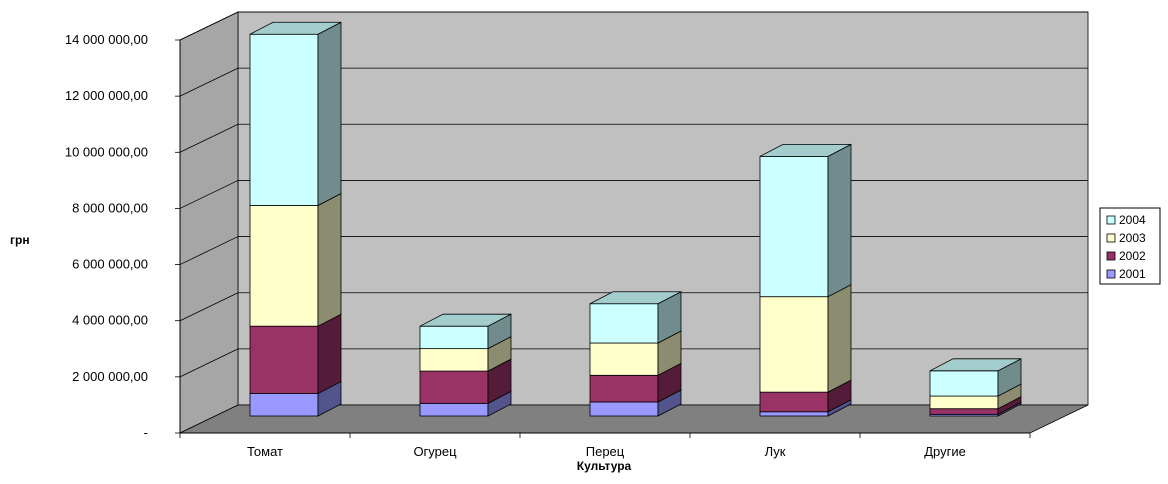 The image size is (1168, 484). What do you see at coordinates (146, 432) in the screenshot?
I see `y-tick-label: -` at bounding box center [146, 432].